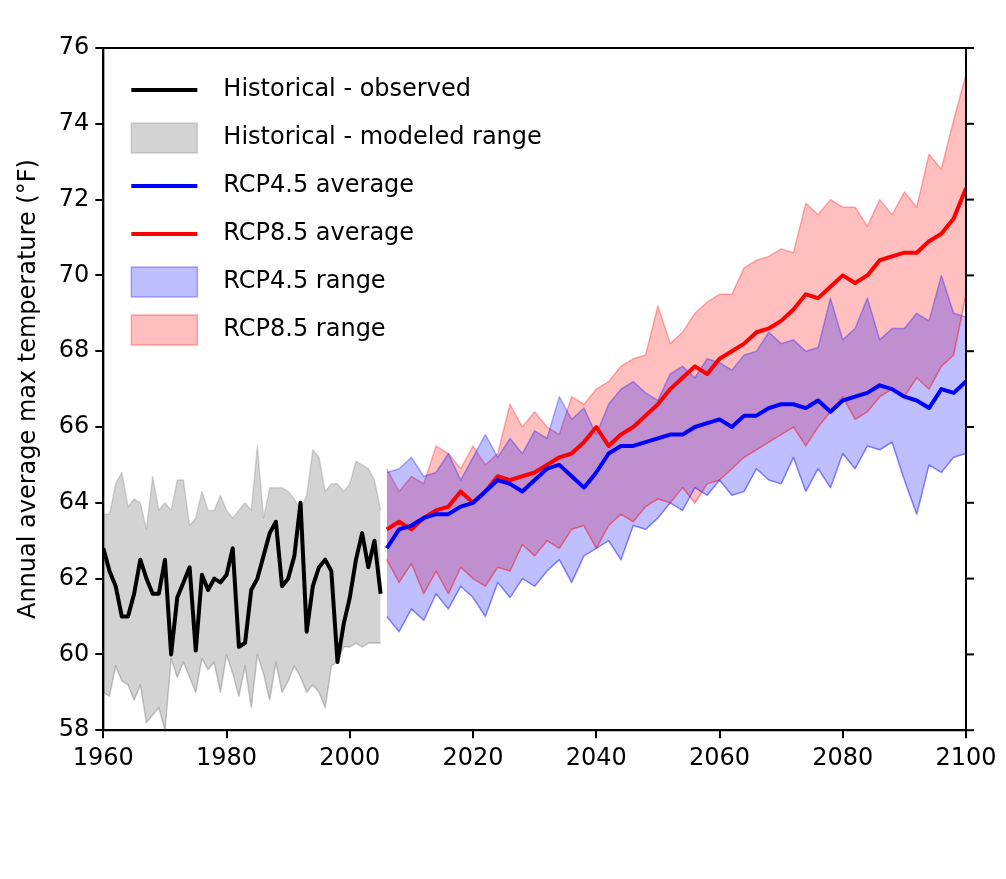  Describe the element at coordinates (382, 136) in the screenshot. I see `legend-label: Historical - modeled range` at that location.